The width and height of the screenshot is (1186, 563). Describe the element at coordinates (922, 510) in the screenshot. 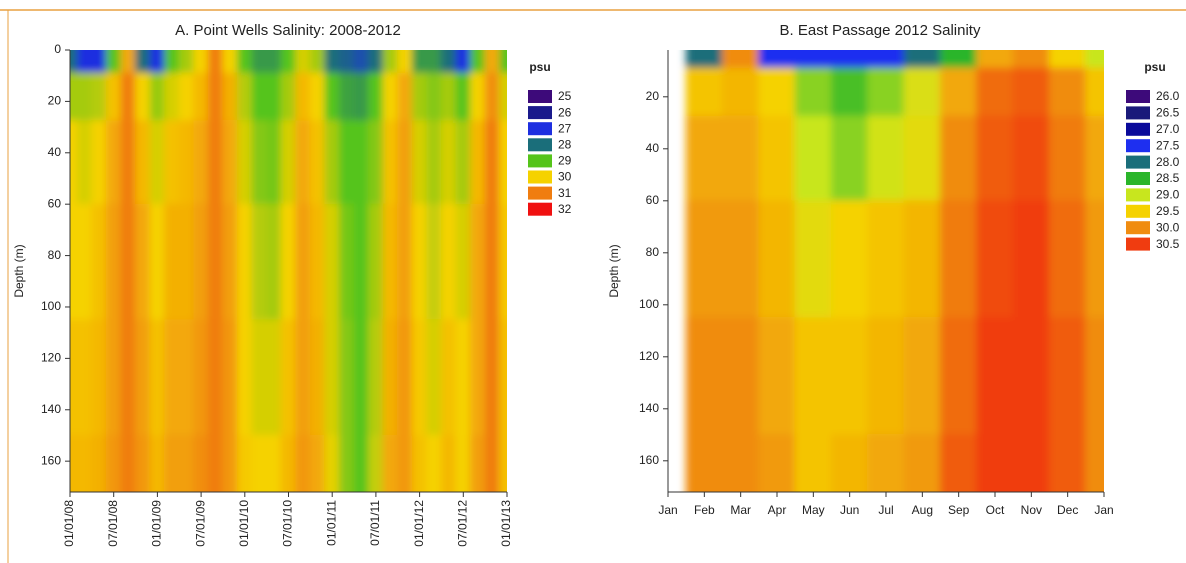

I see `x-tick-label: Aug` at that location.